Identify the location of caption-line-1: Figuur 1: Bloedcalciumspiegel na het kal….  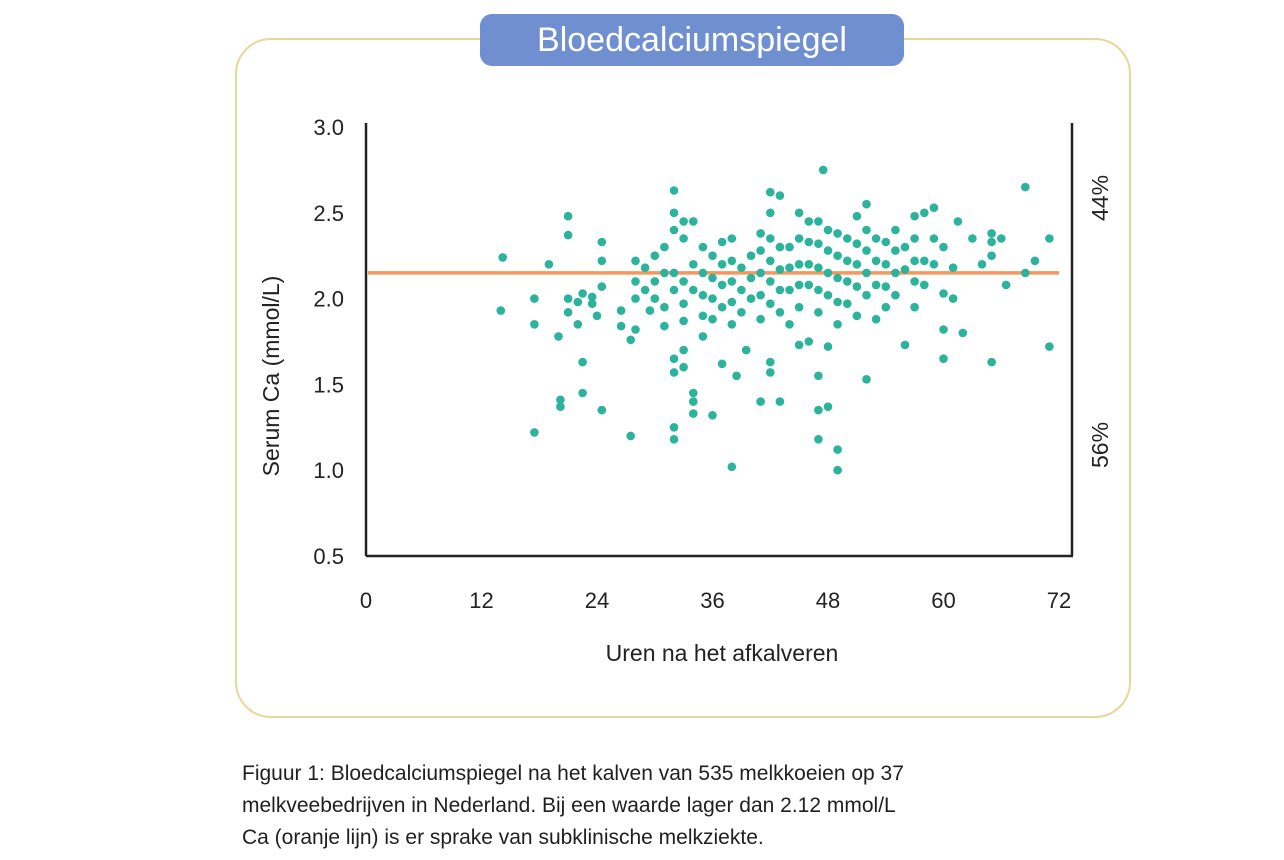
(573, 773).